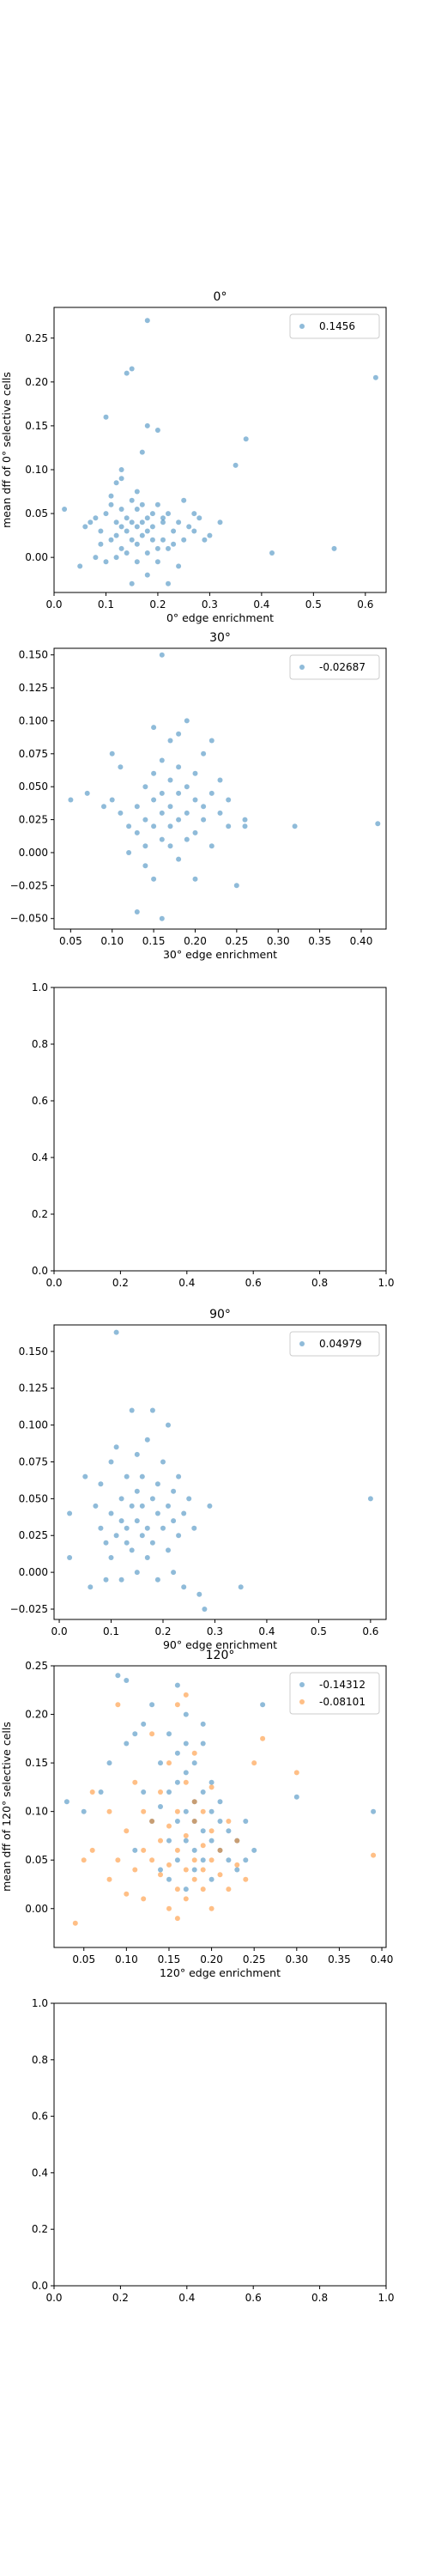 The height and width of the screenshot is (2576, 429). What do you see at coordinates (361, 941) in the screenshot?
I see `x-tick-label: 0.40` at bounding box center [361, 941].